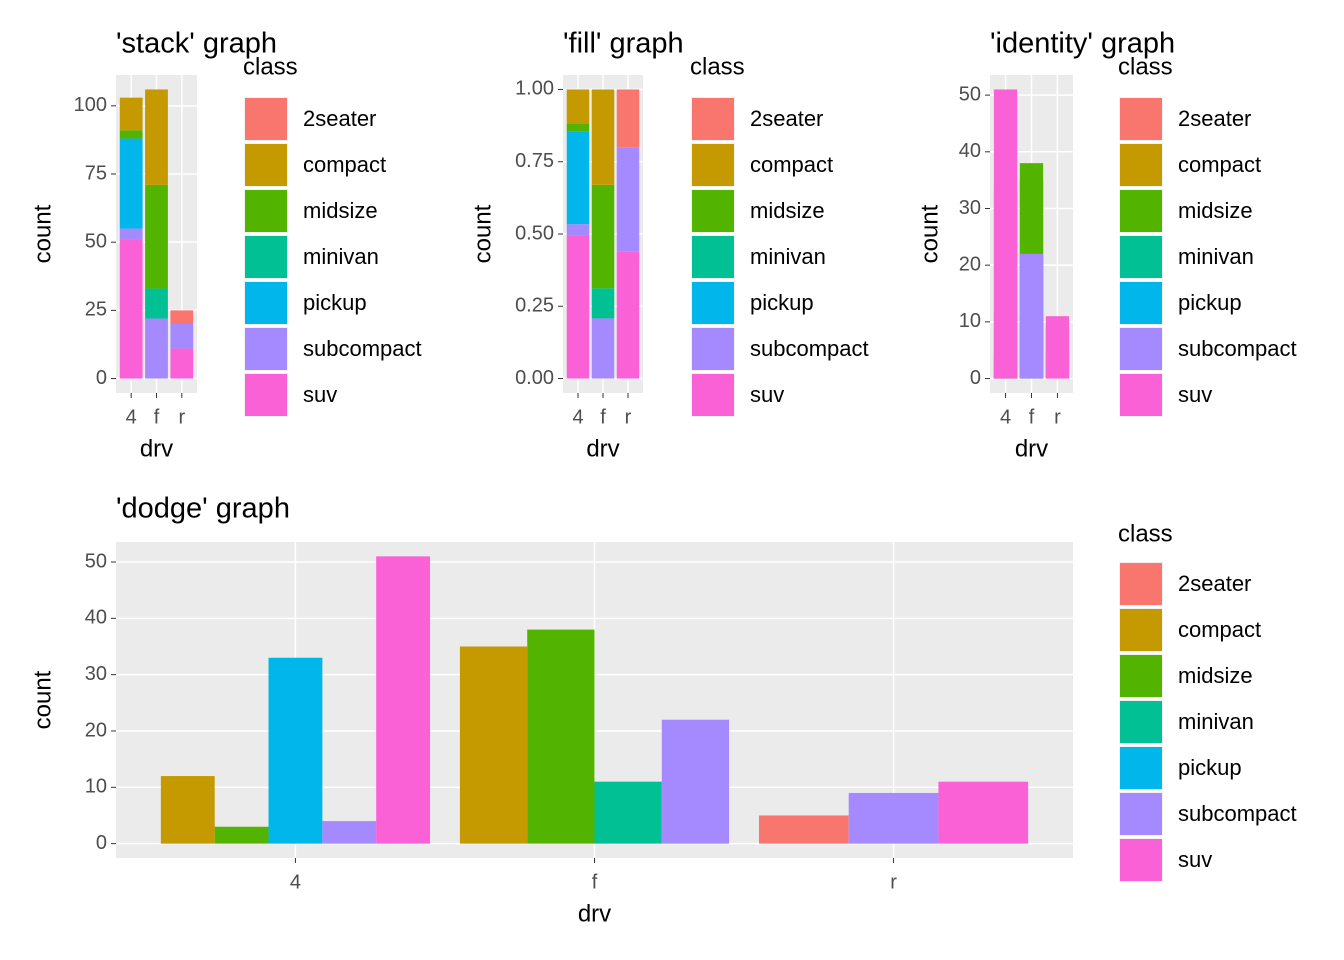 The image size is (1344, 960). Describe the element at coordinates (623, 44) in the screenshot. I see `chart-title: 'fill' graph` at that location.